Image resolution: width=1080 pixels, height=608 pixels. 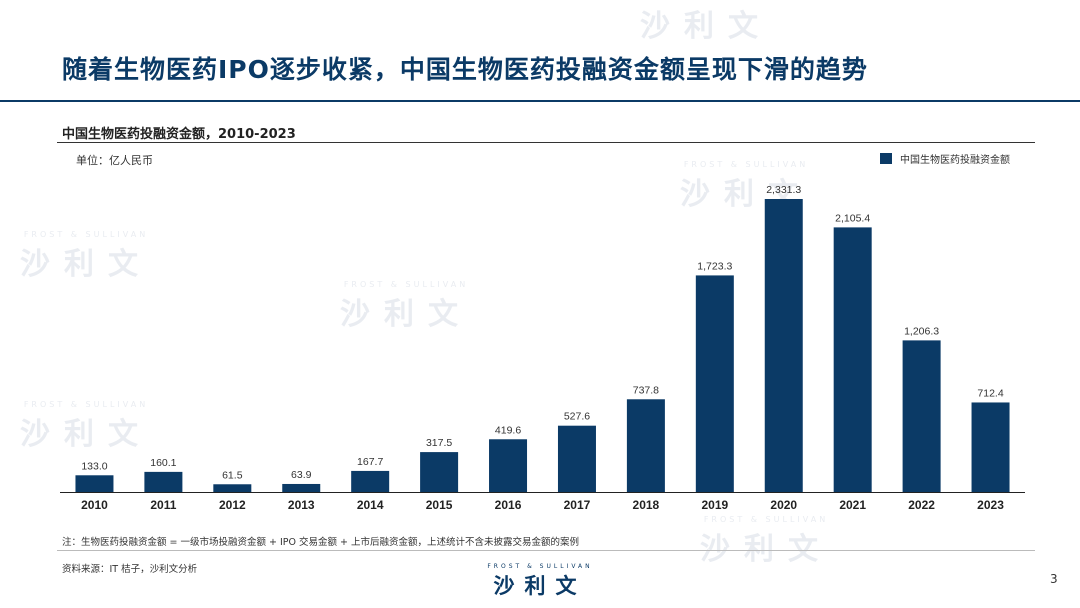 I want to click on bar-2014, so click(x=370, y=481).